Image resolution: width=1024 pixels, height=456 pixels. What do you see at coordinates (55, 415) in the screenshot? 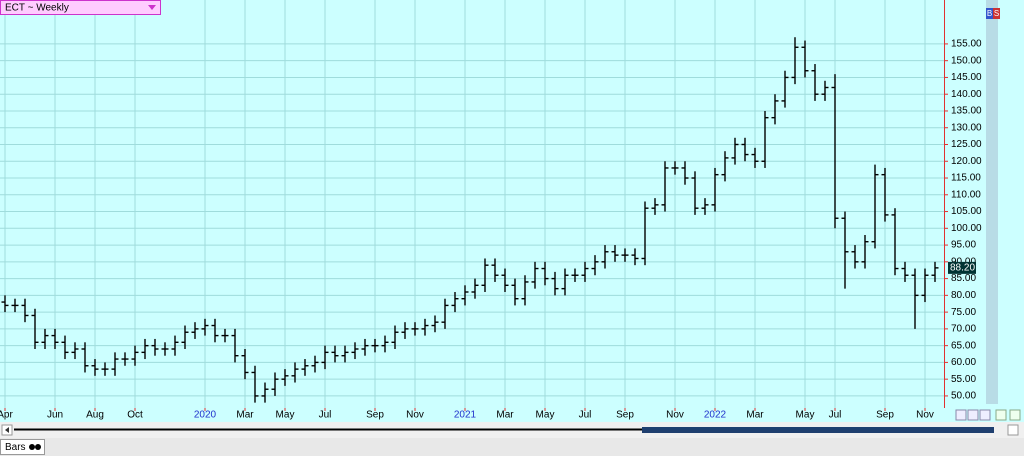
I see `x-tick-label: Jun` at bounding box center [55, 415].